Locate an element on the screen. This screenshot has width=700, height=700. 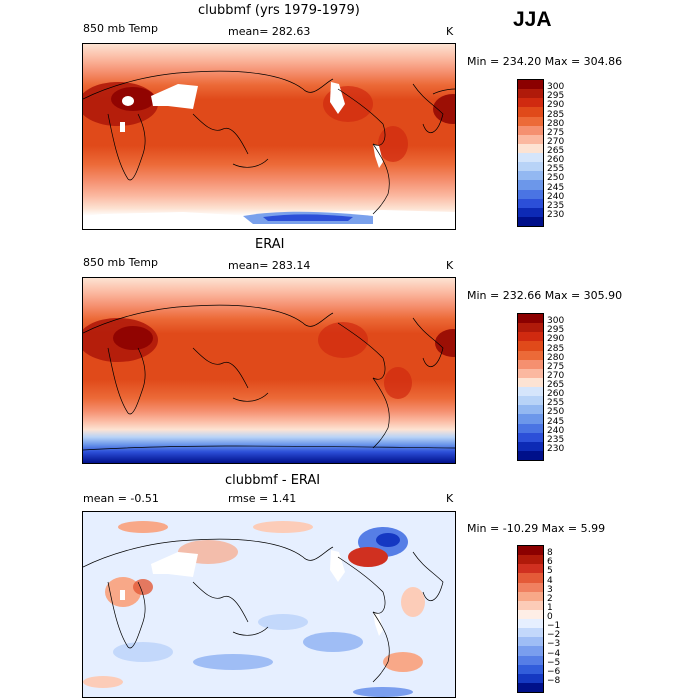
colorbar-tick-label: −3 is located at coordinates (554, 644).